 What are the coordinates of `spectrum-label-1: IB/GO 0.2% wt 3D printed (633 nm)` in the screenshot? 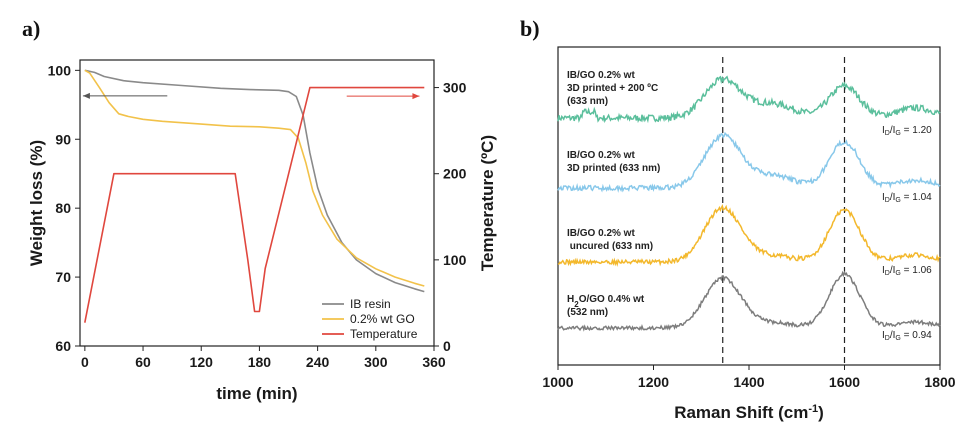 It's located at (613, 162).